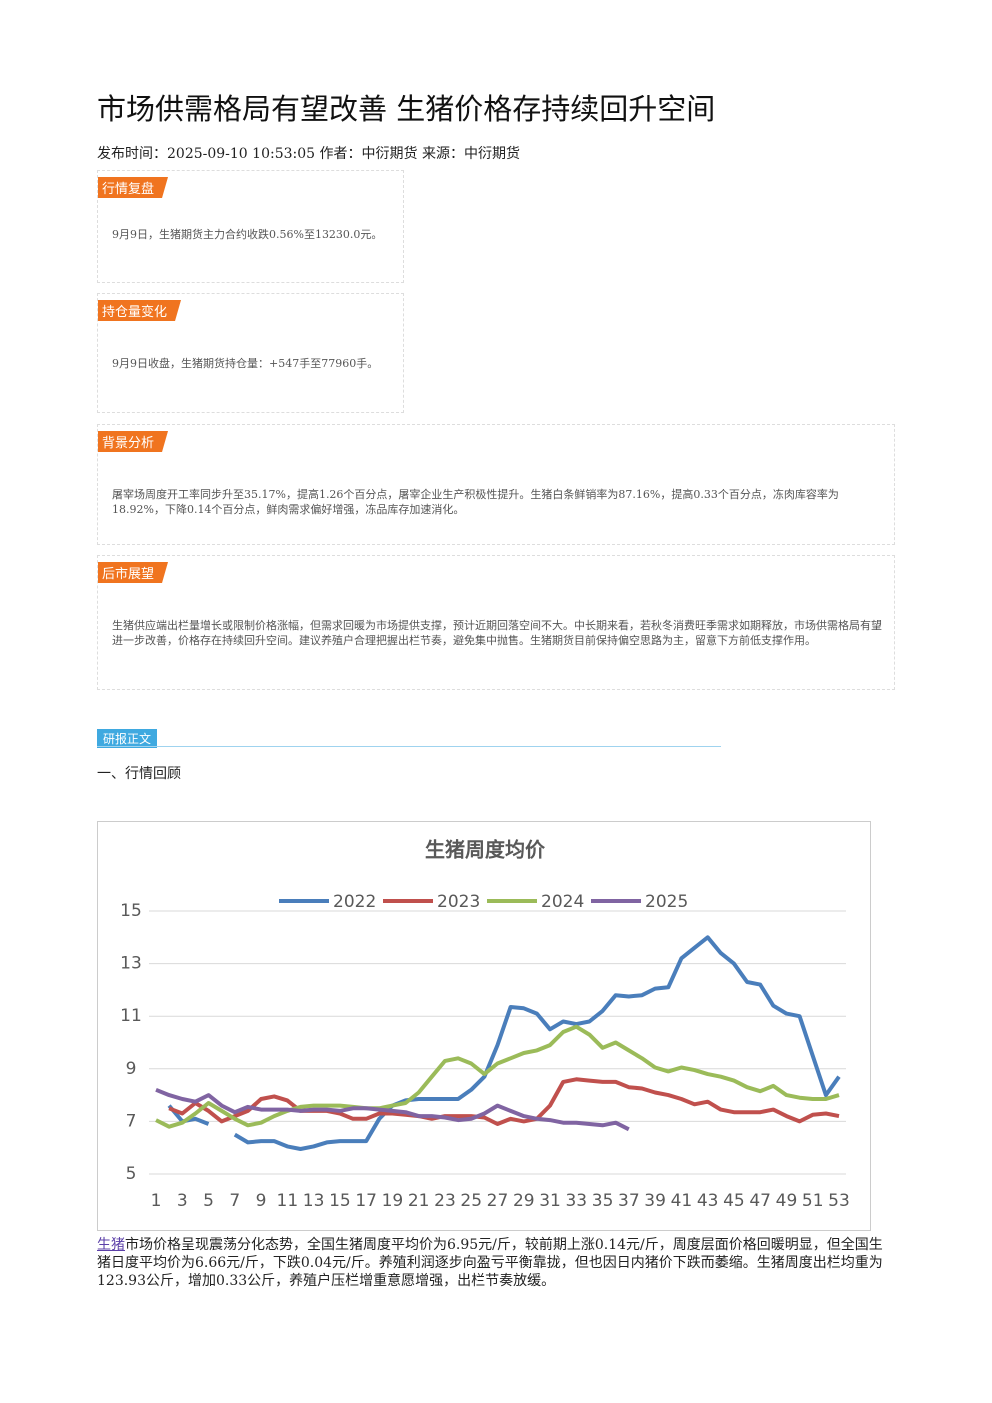  I want to click on section-label: 后市展望, so click(133, 572).